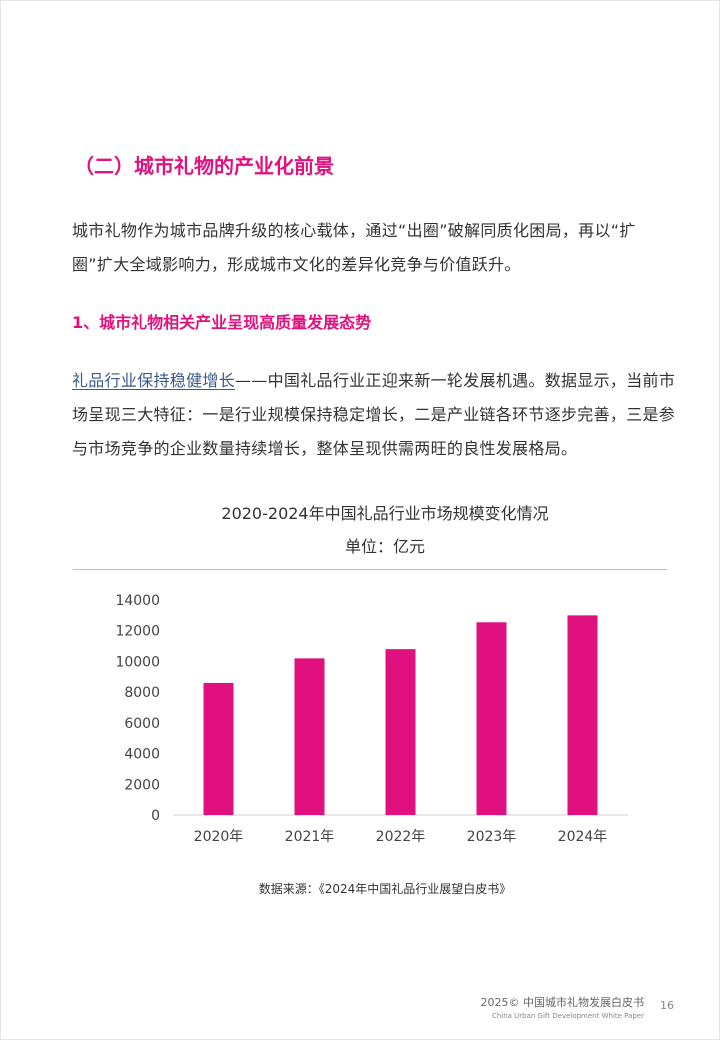 This screenshot has height=1040, width=720. I want to click on y-tick-label: 4000, so click(142, 755).